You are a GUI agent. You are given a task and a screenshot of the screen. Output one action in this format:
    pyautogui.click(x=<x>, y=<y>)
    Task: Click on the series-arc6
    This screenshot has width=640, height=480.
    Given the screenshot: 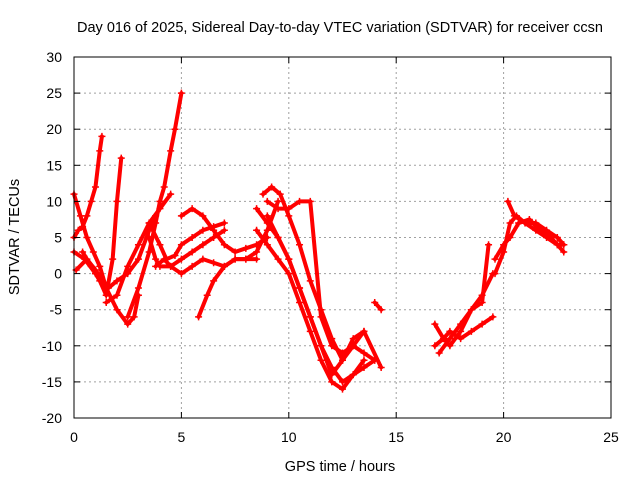 What is the action you would take?
    pyautogui.click(x=154, y=205)
    